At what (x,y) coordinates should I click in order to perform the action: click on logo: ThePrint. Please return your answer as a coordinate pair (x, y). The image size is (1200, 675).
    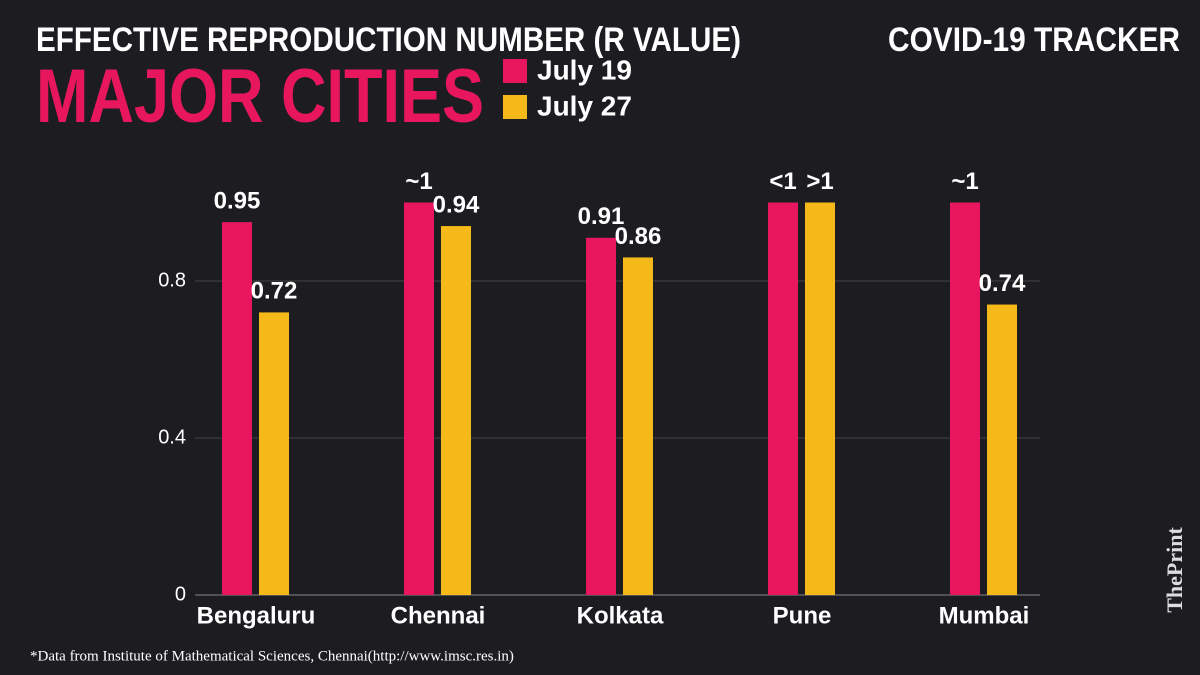
    Looking at the image, I should click on (1174, 570).